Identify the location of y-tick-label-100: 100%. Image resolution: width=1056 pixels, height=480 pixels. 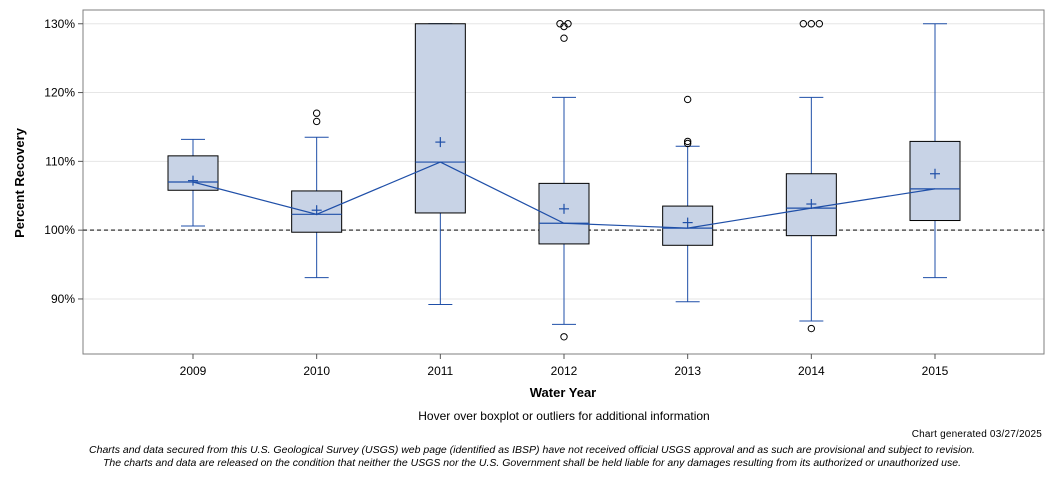
(59, 230).